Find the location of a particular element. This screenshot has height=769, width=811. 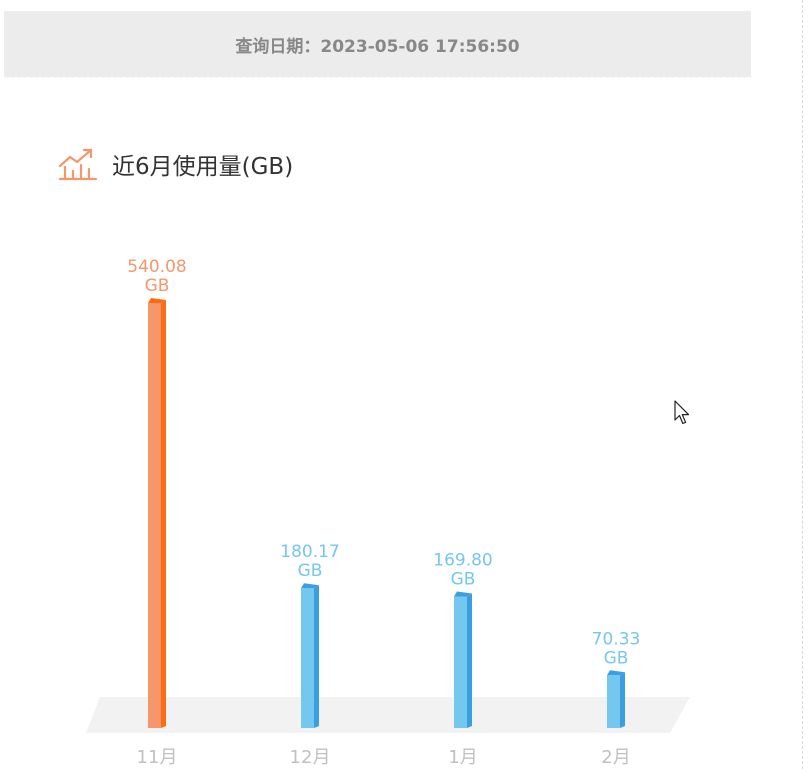

bar-value-label: 169.80 is located at coordinates (462, 560).